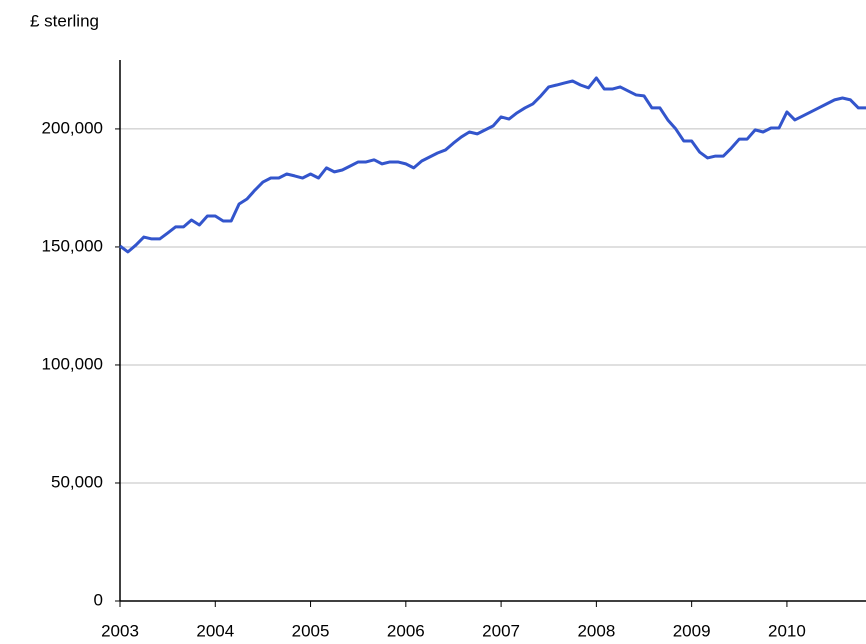 The width and height of the screenshot is (866, 644). Describe the element at coordinates (77, 481) in the screenshot. I see `y-tick-label: 50,000` at that location.